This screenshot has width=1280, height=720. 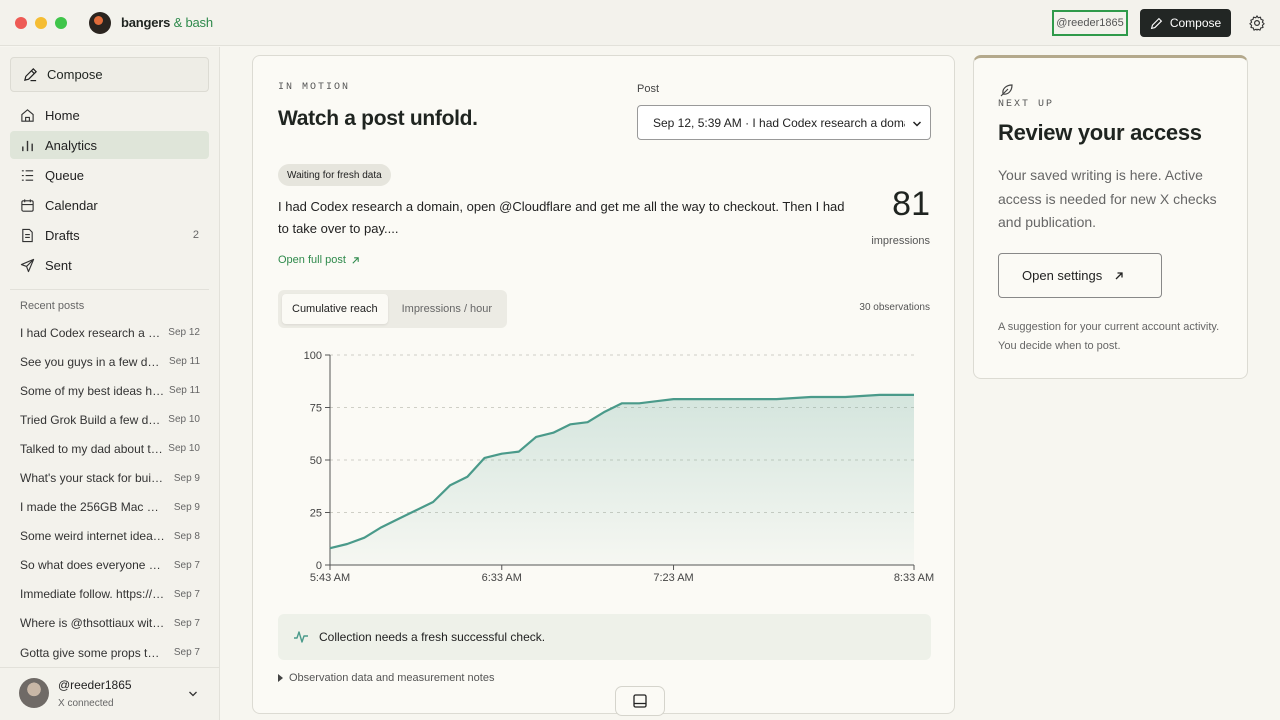 I want to click on panel-toggle-button, so click(x=640, y=701).